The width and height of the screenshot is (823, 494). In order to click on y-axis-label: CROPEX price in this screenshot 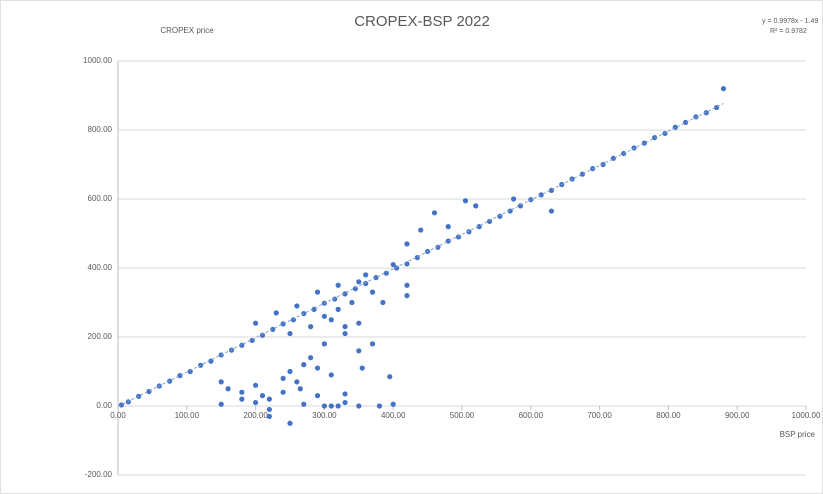, I will do `click(187, 30)`.